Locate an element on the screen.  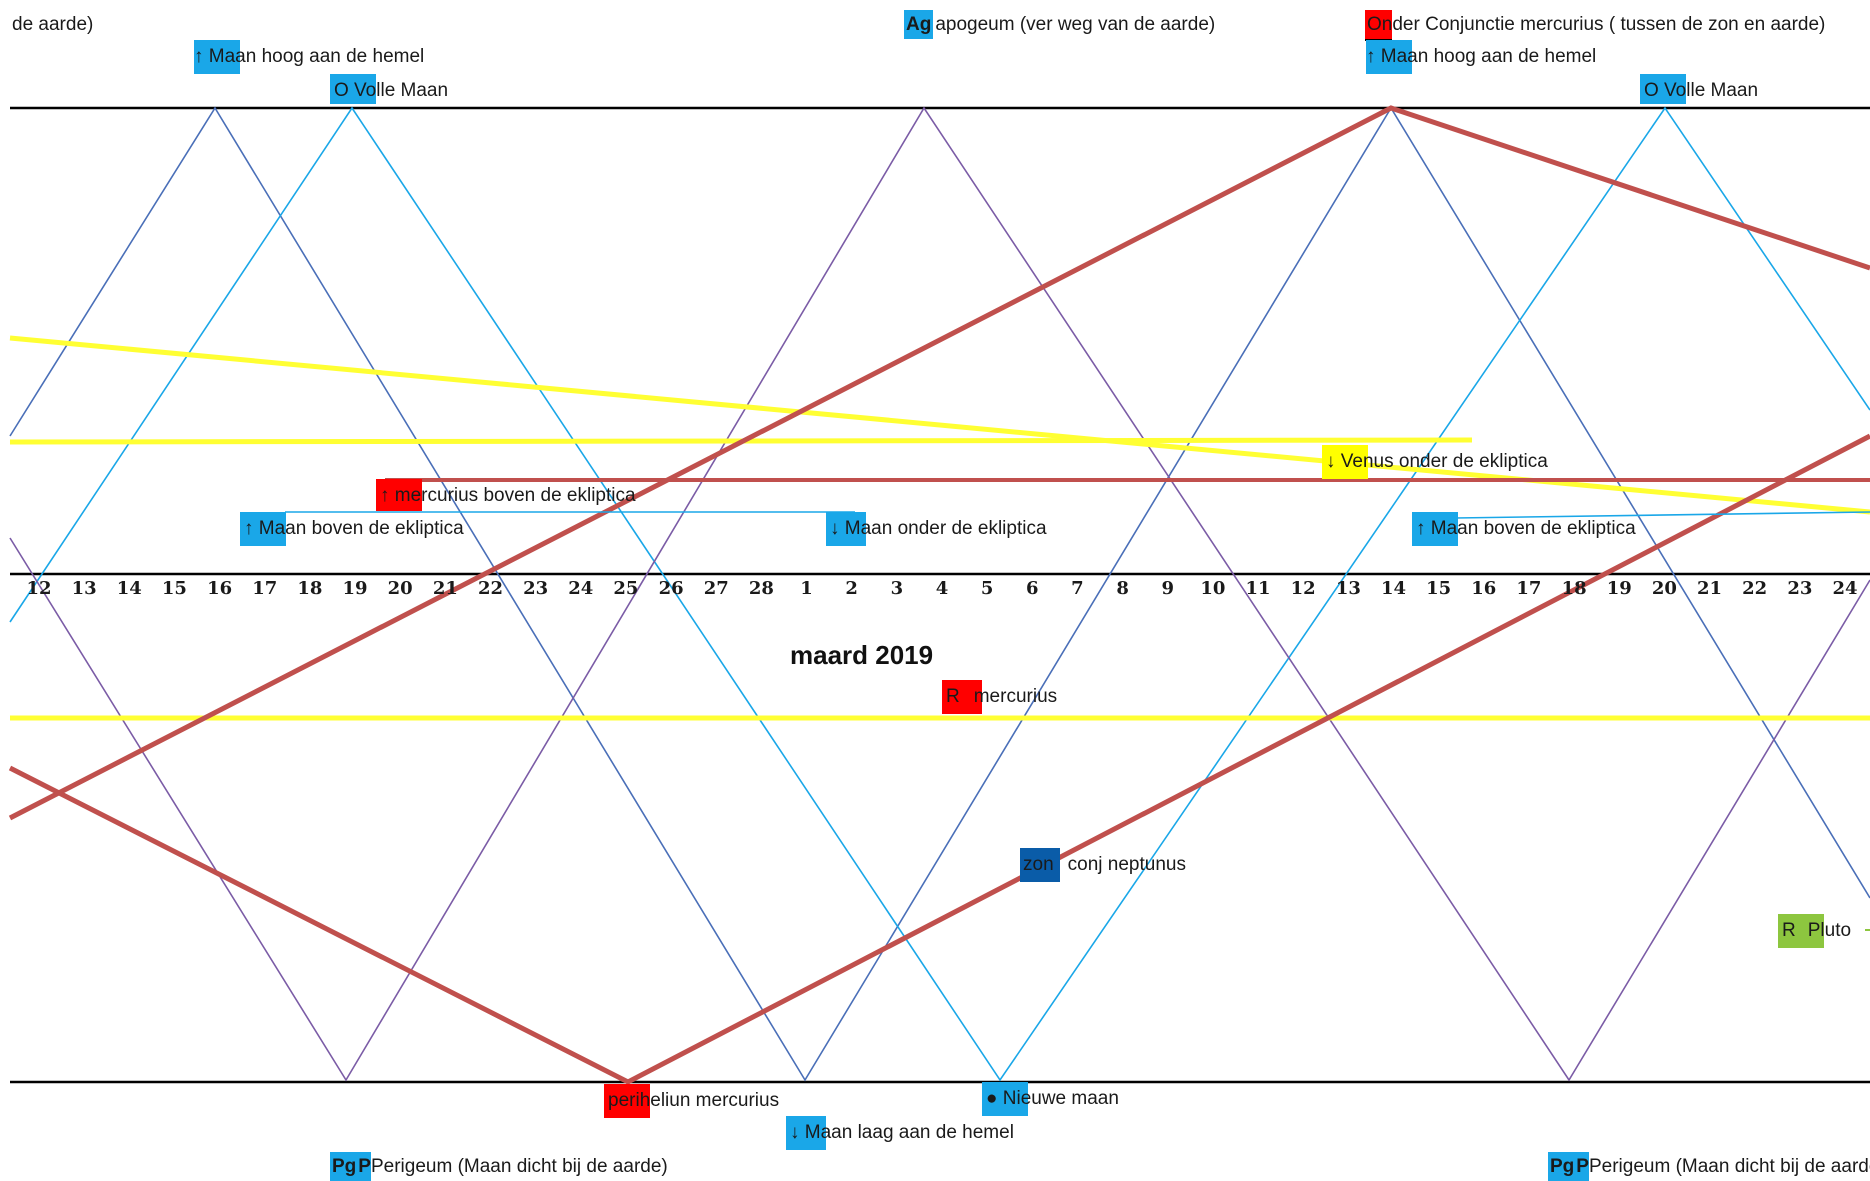
date-label: 9 is located at coordinates (1168, 588).